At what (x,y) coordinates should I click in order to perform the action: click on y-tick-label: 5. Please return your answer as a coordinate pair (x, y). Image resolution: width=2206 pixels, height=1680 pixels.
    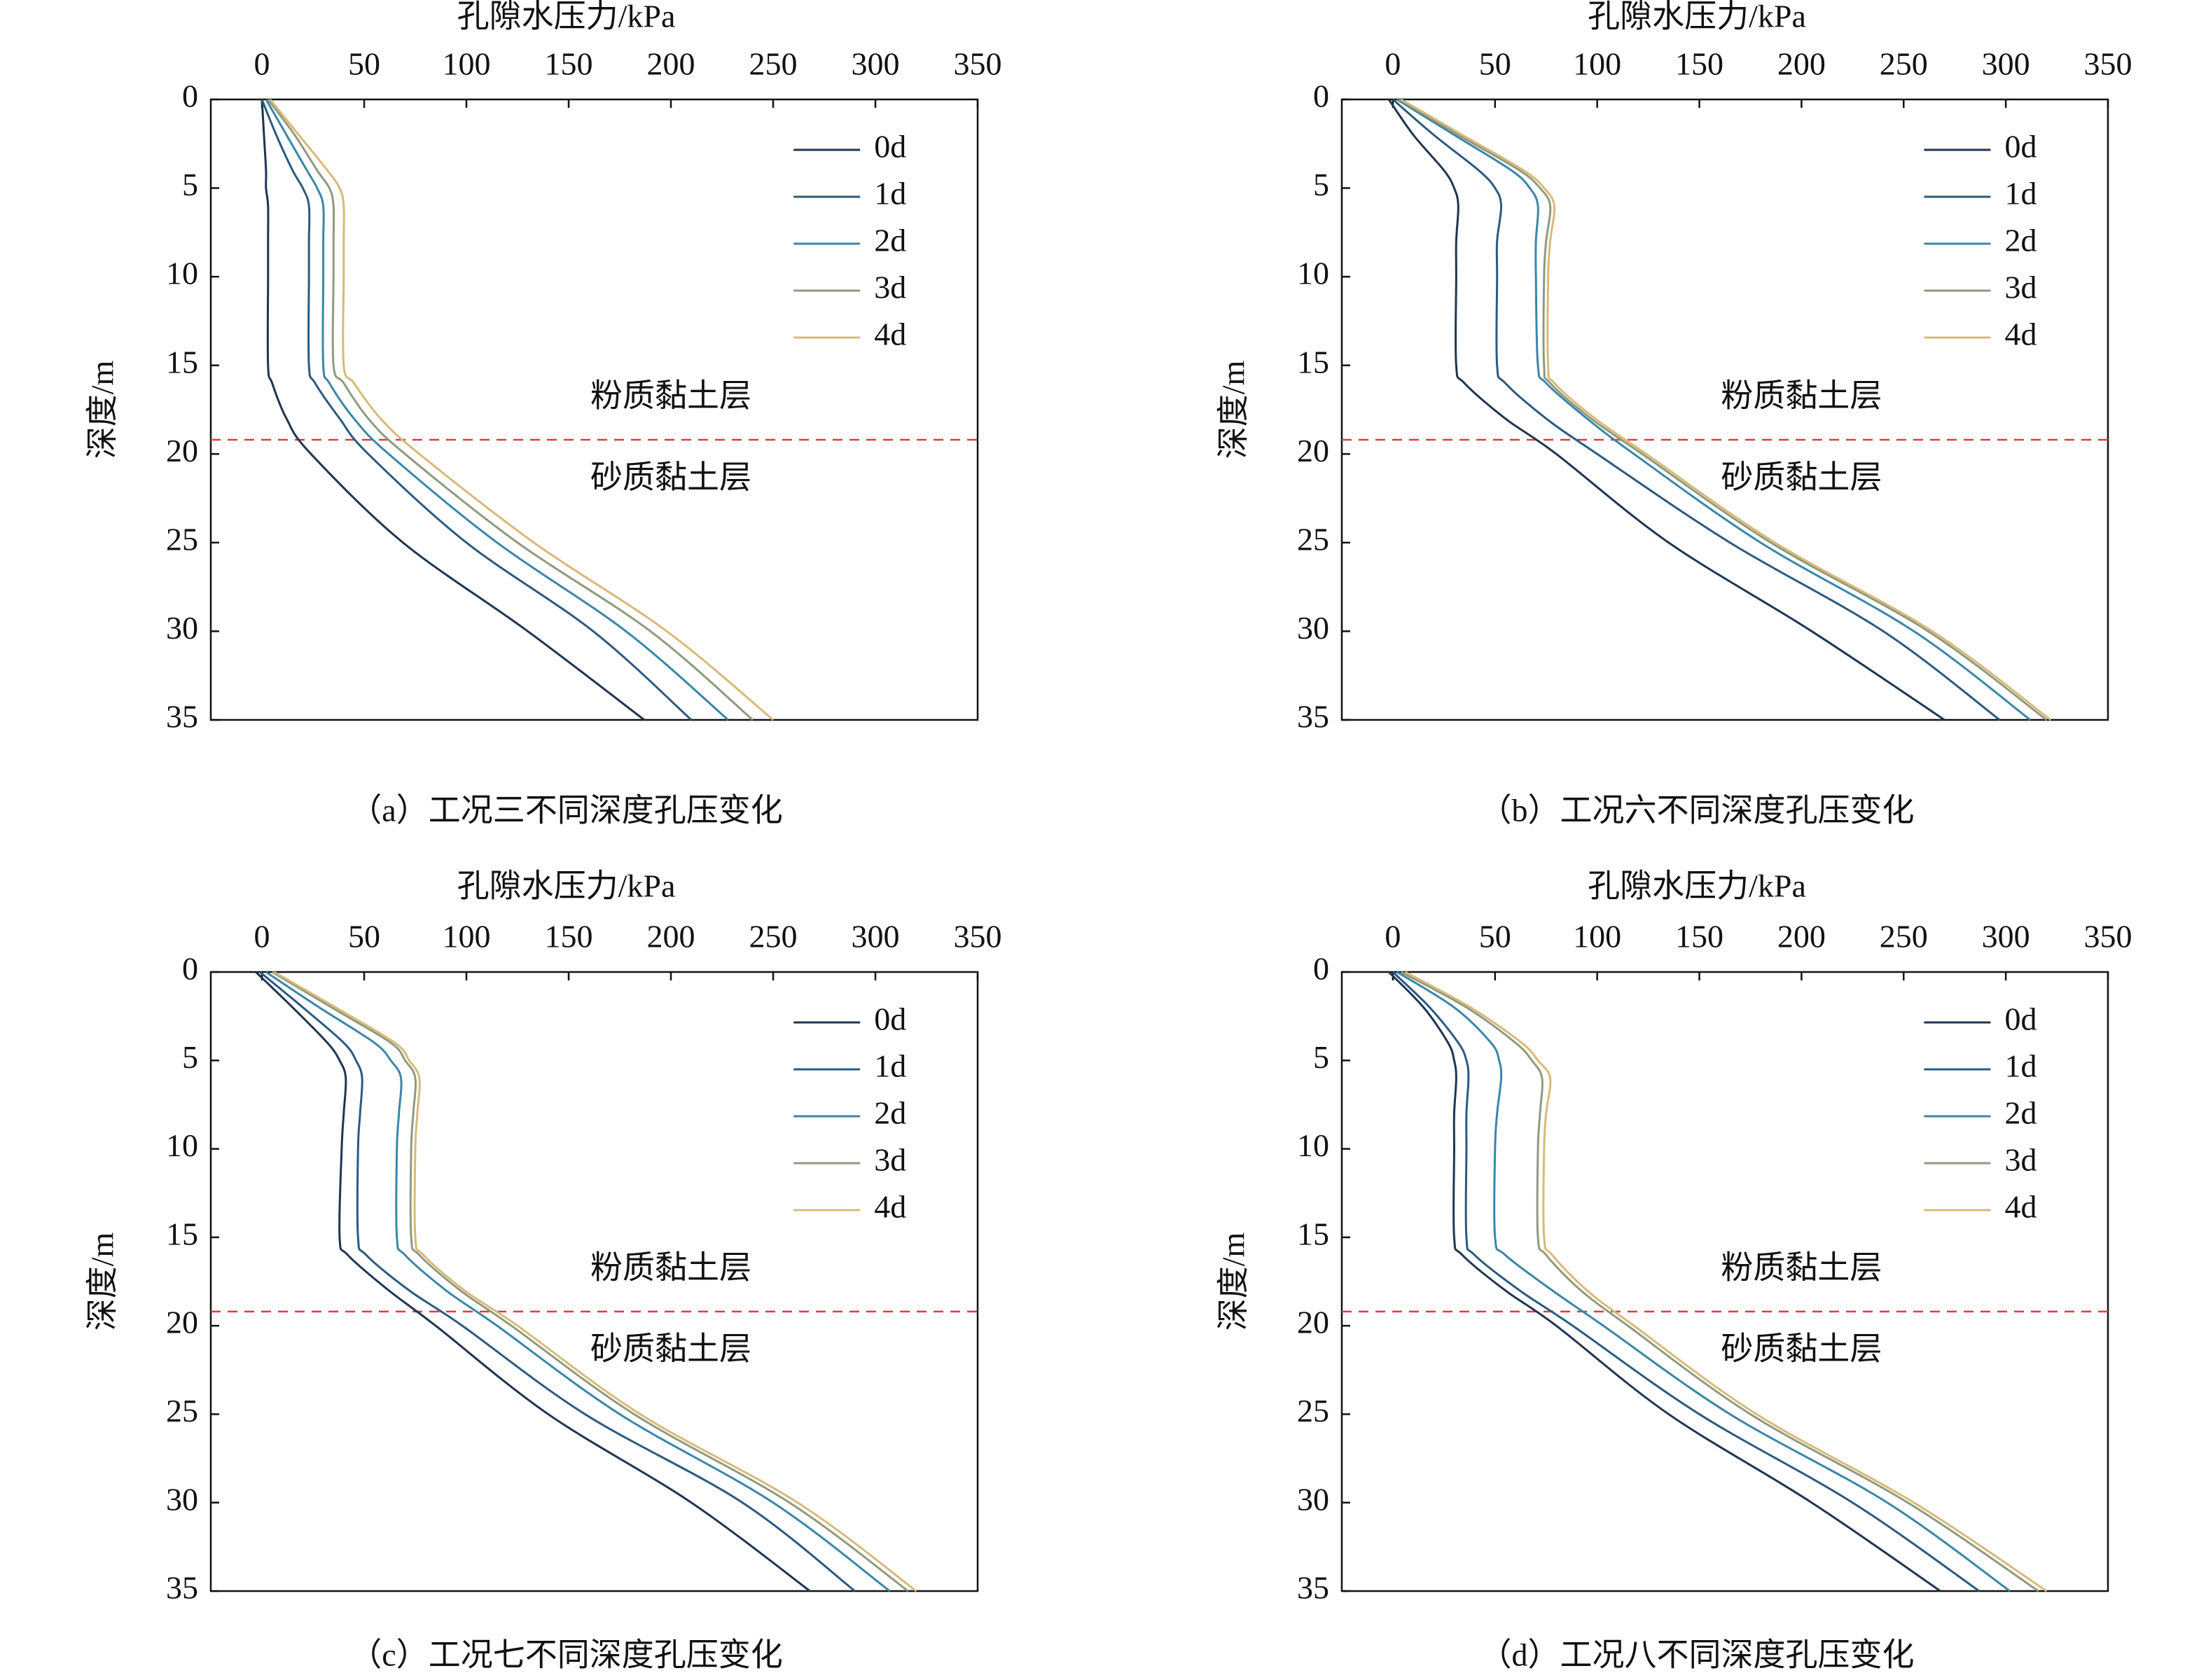
    Looking at the image, I should click on (1321, 184).